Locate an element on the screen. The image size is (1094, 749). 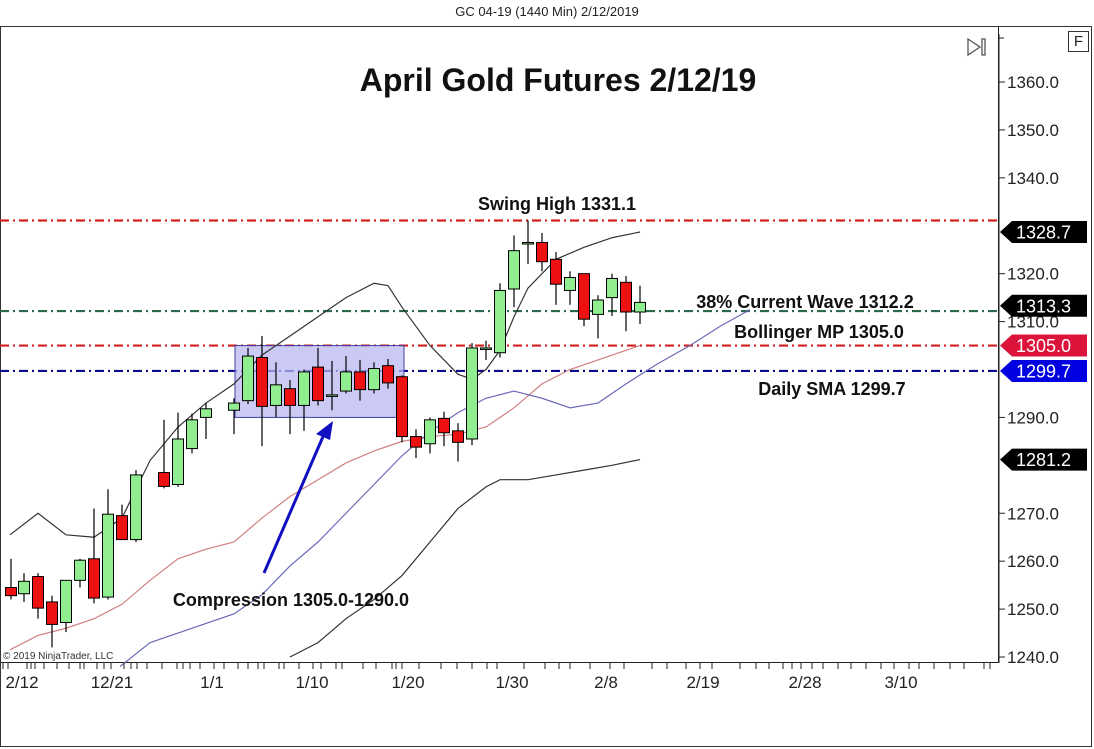
f-button: F is located at coordinates (1078, 41).